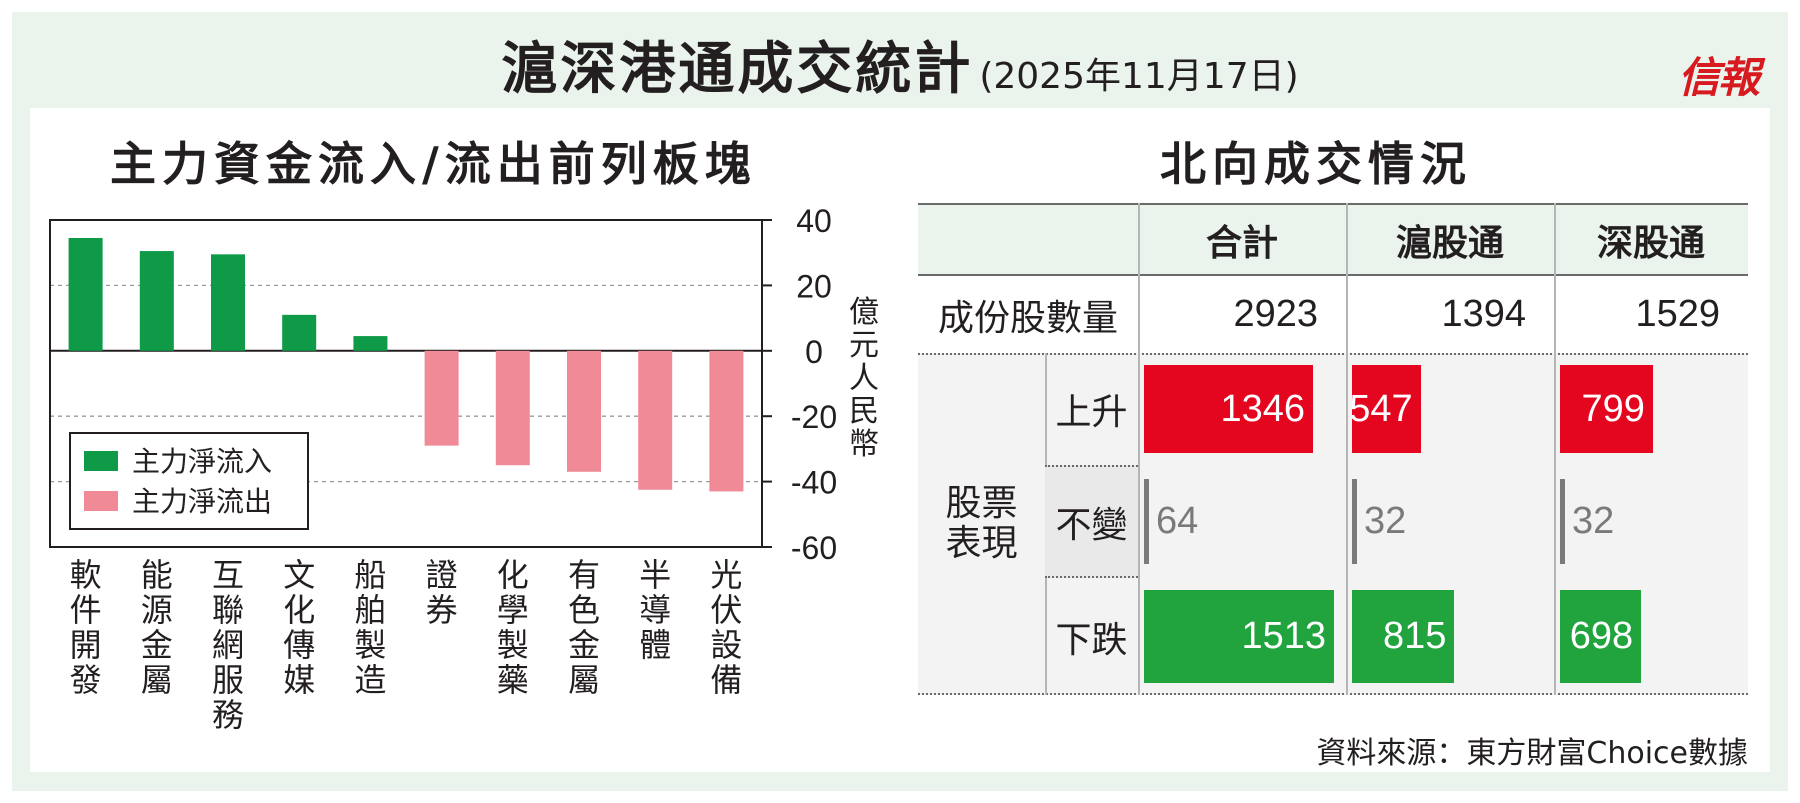 The image size is (1800, 803). What do you see at coordinates (864, 411) in the screenshot?
I see `y-axis-label-char: 民` at bounding box center [864, 411].